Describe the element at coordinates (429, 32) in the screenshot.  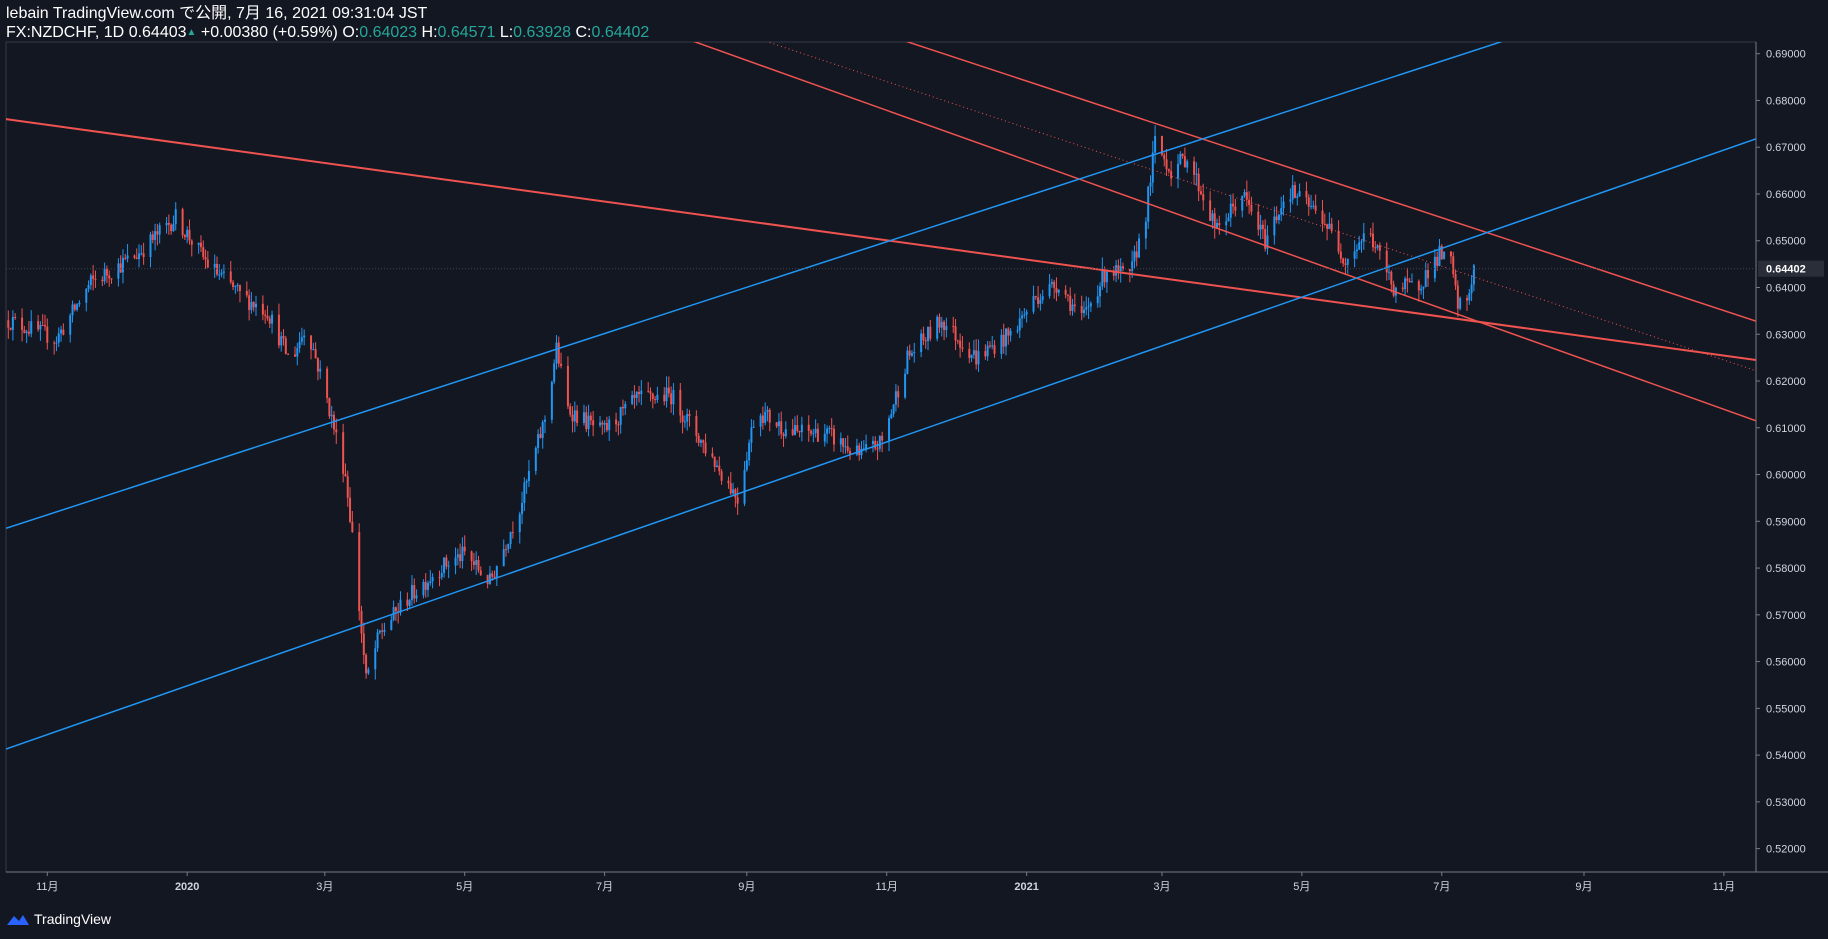
I see `high-label: H:` at that location.